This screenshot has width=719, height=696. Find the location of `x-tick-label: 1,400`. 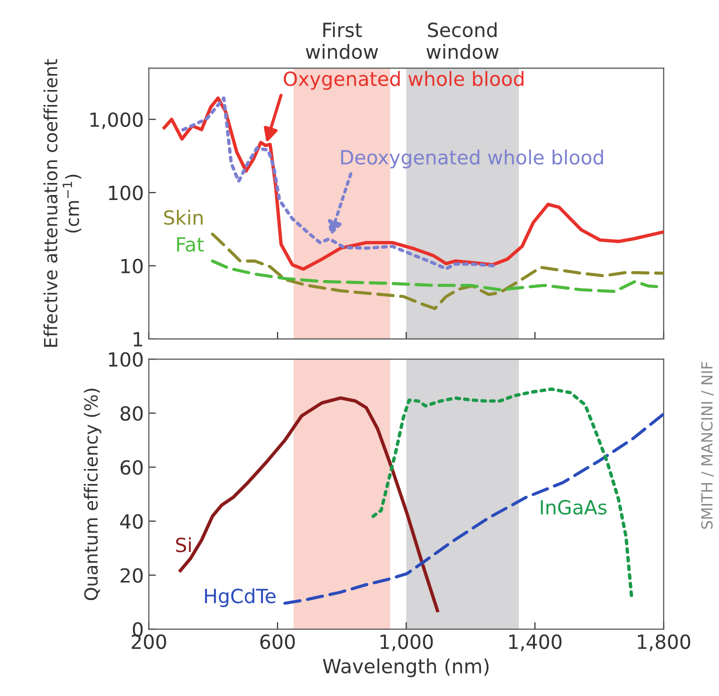

x-tick-label: 1,400 is located at coordinates (535, 643).